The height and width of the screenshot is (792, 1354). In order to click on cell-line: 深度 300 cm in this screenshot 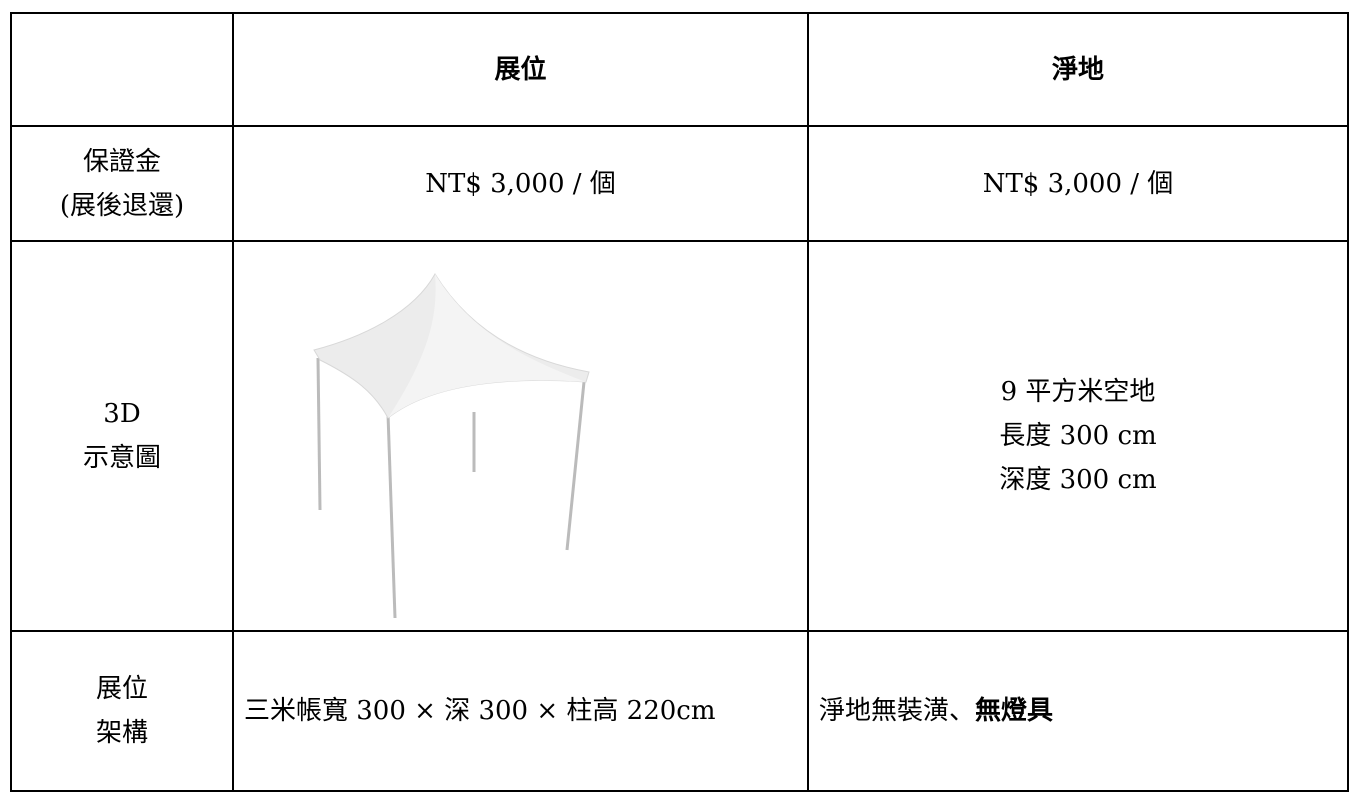, I will do `click(1078, 480)`.